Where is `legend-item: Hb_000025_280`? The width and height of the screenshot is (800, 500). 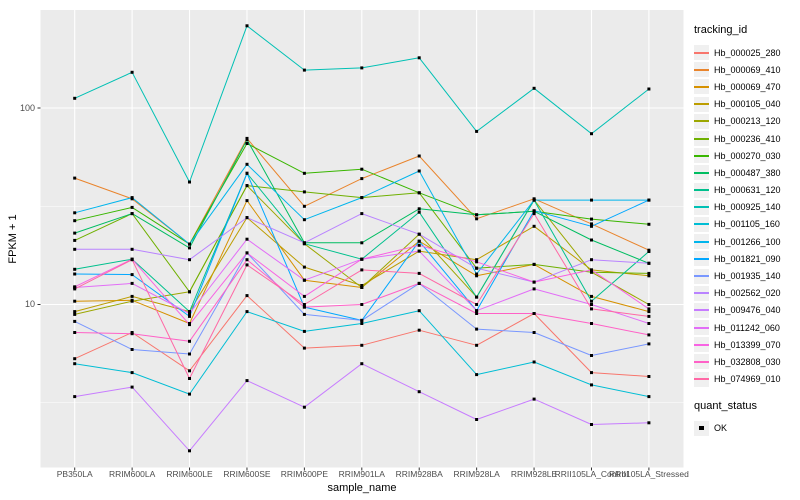 legend-item: Hb_000025_280 is located at coordinates (746, 52).